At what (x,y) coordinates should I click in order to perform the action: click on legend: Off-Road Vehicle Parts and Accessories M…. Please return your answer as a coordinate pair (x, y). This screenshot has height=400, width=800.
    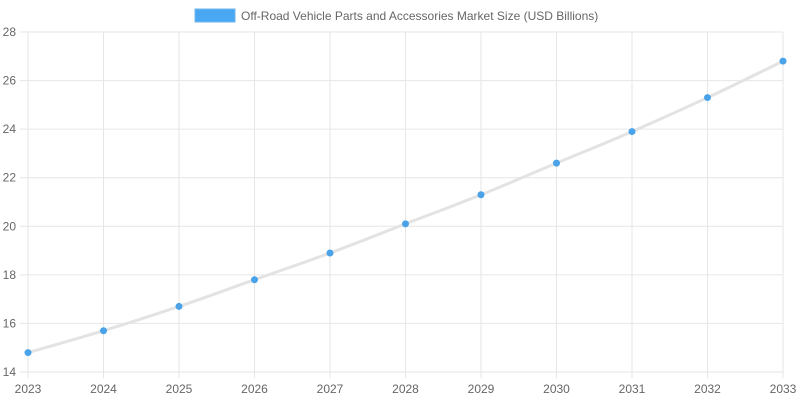
    Looking at the image, I should click on (396, 15).